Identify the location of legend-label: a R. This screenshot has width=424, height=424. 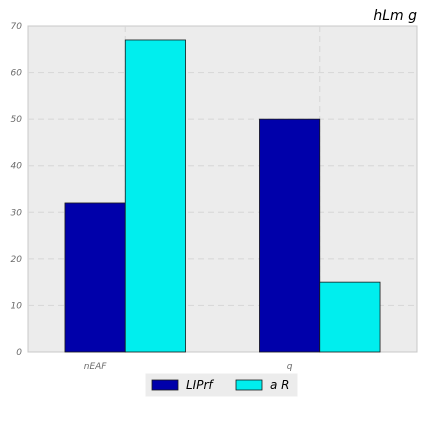
(280, 385).